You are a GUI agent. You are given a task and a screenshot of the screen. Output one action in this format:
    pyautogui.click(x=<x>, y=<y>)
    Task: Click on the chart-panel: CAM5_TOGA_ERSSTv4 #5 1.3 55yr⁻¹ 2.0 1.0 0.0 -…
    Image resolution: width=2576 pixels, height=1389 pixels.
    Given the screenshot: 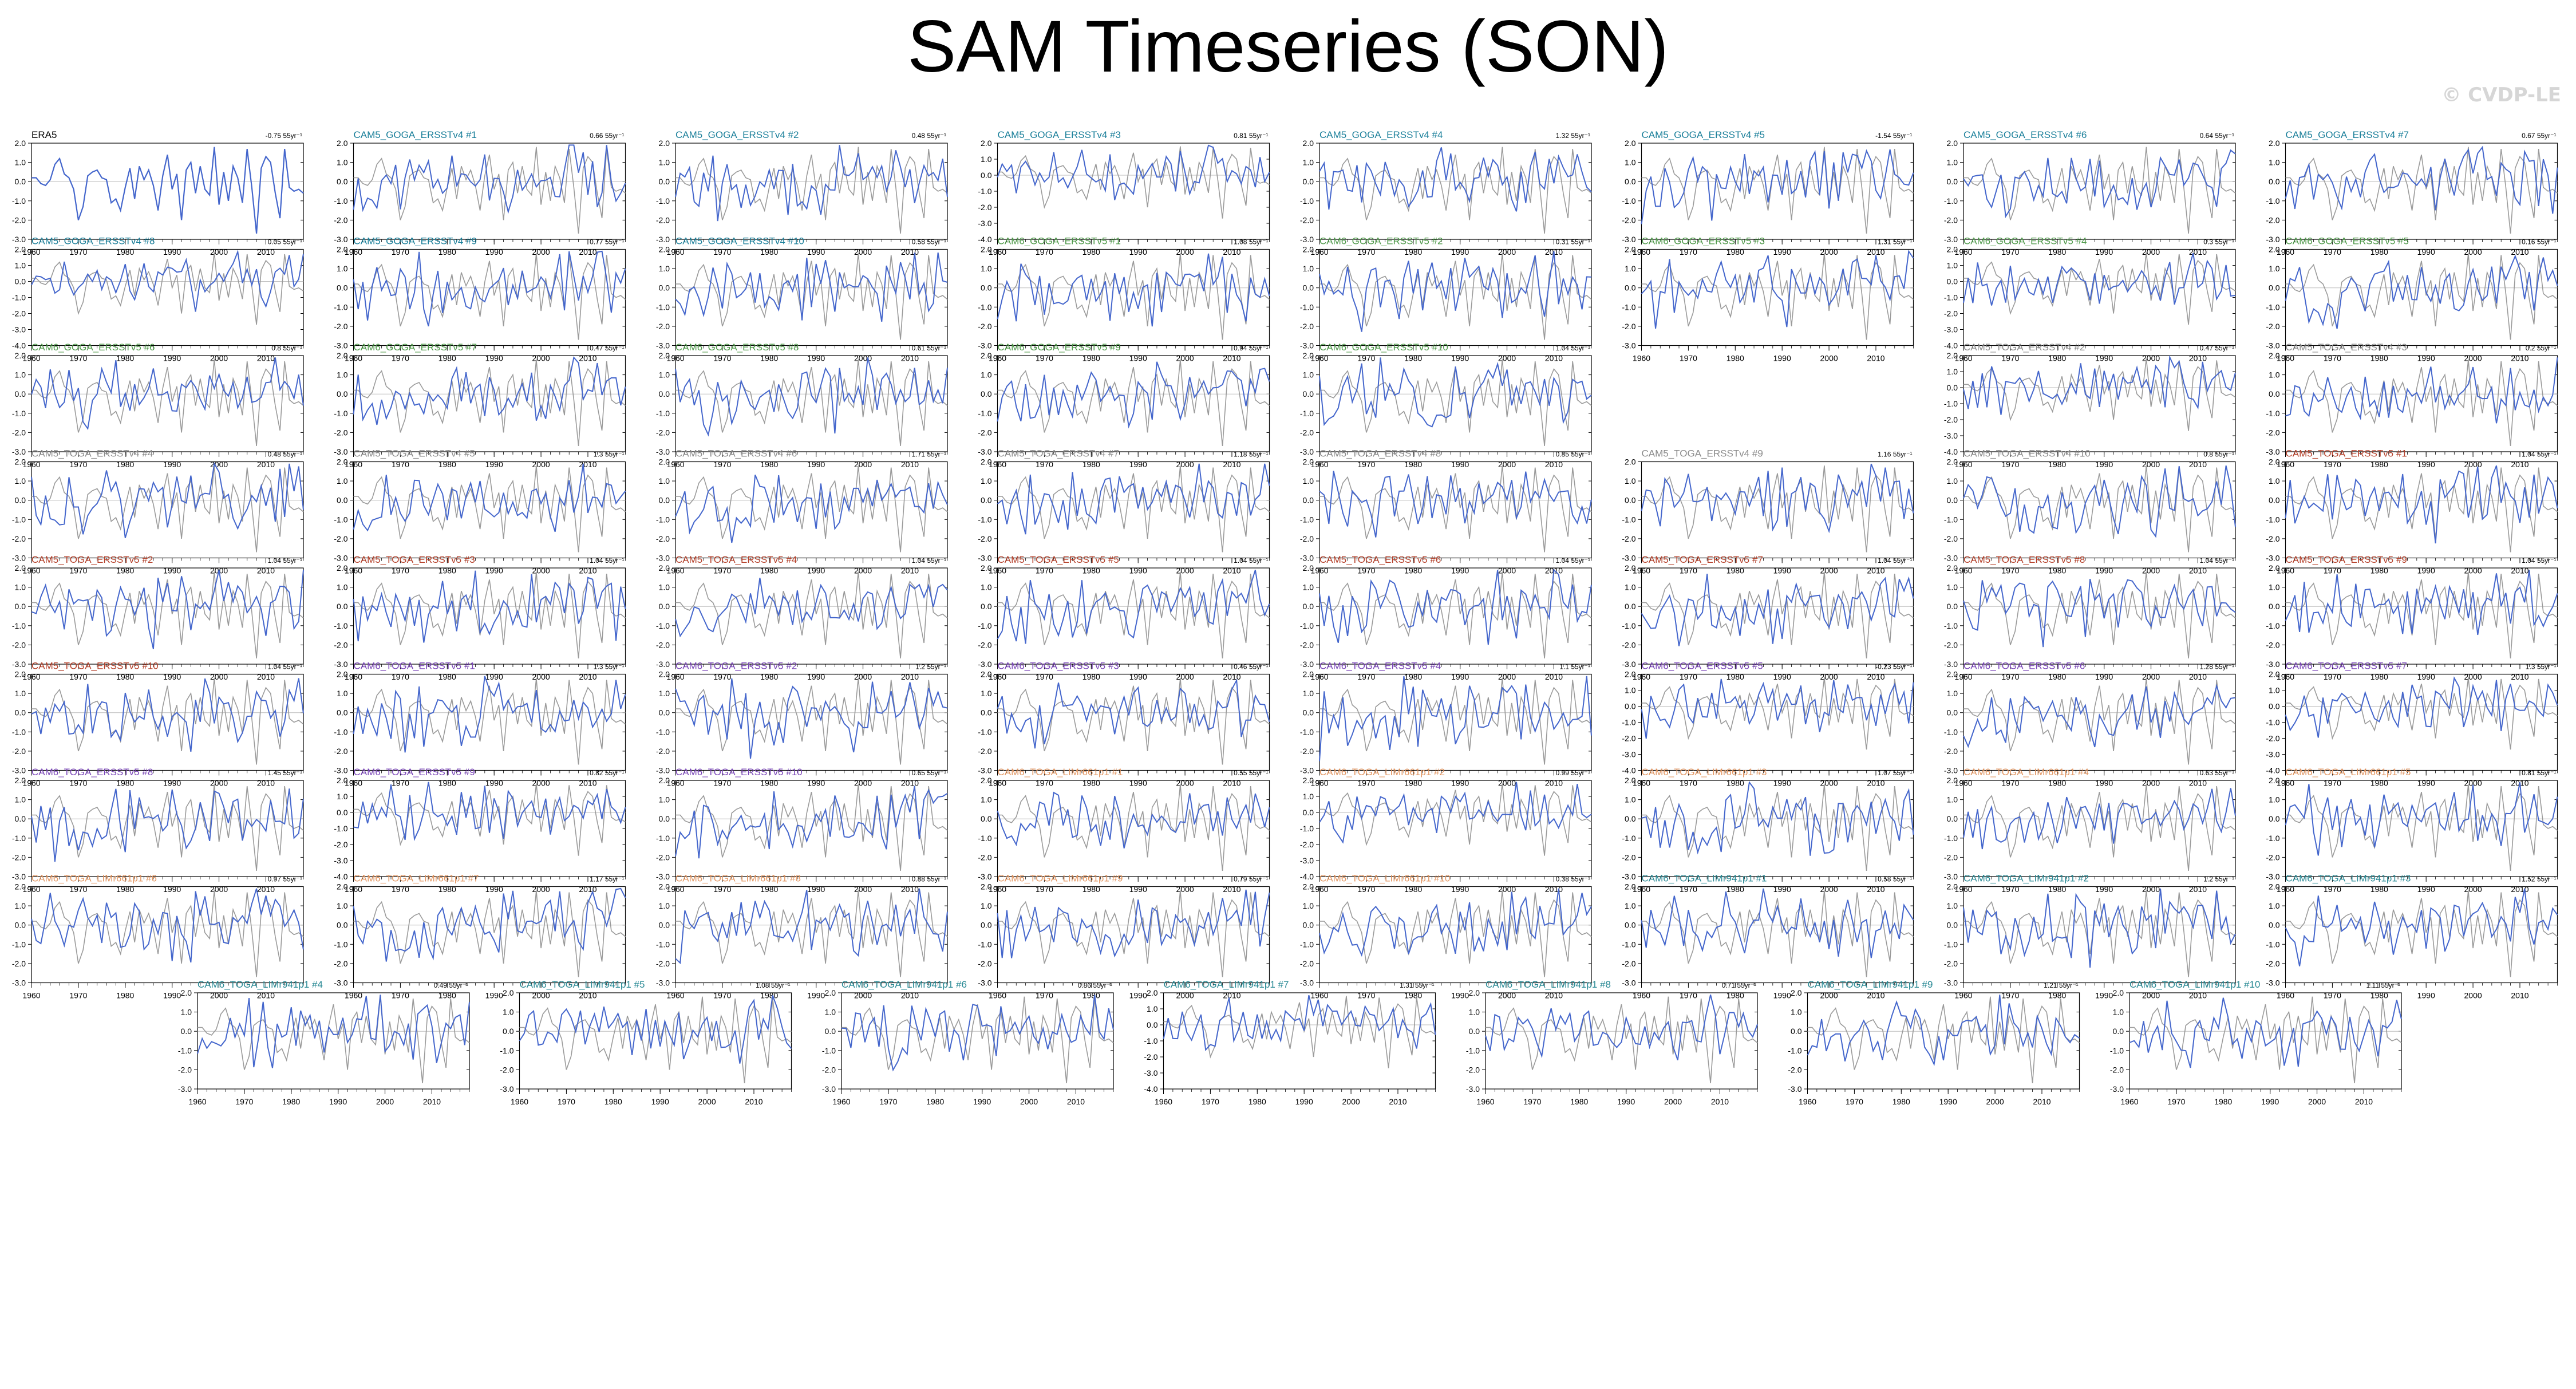 What is the action you would take?
    pyautogui.click(x=480, y=511)
    